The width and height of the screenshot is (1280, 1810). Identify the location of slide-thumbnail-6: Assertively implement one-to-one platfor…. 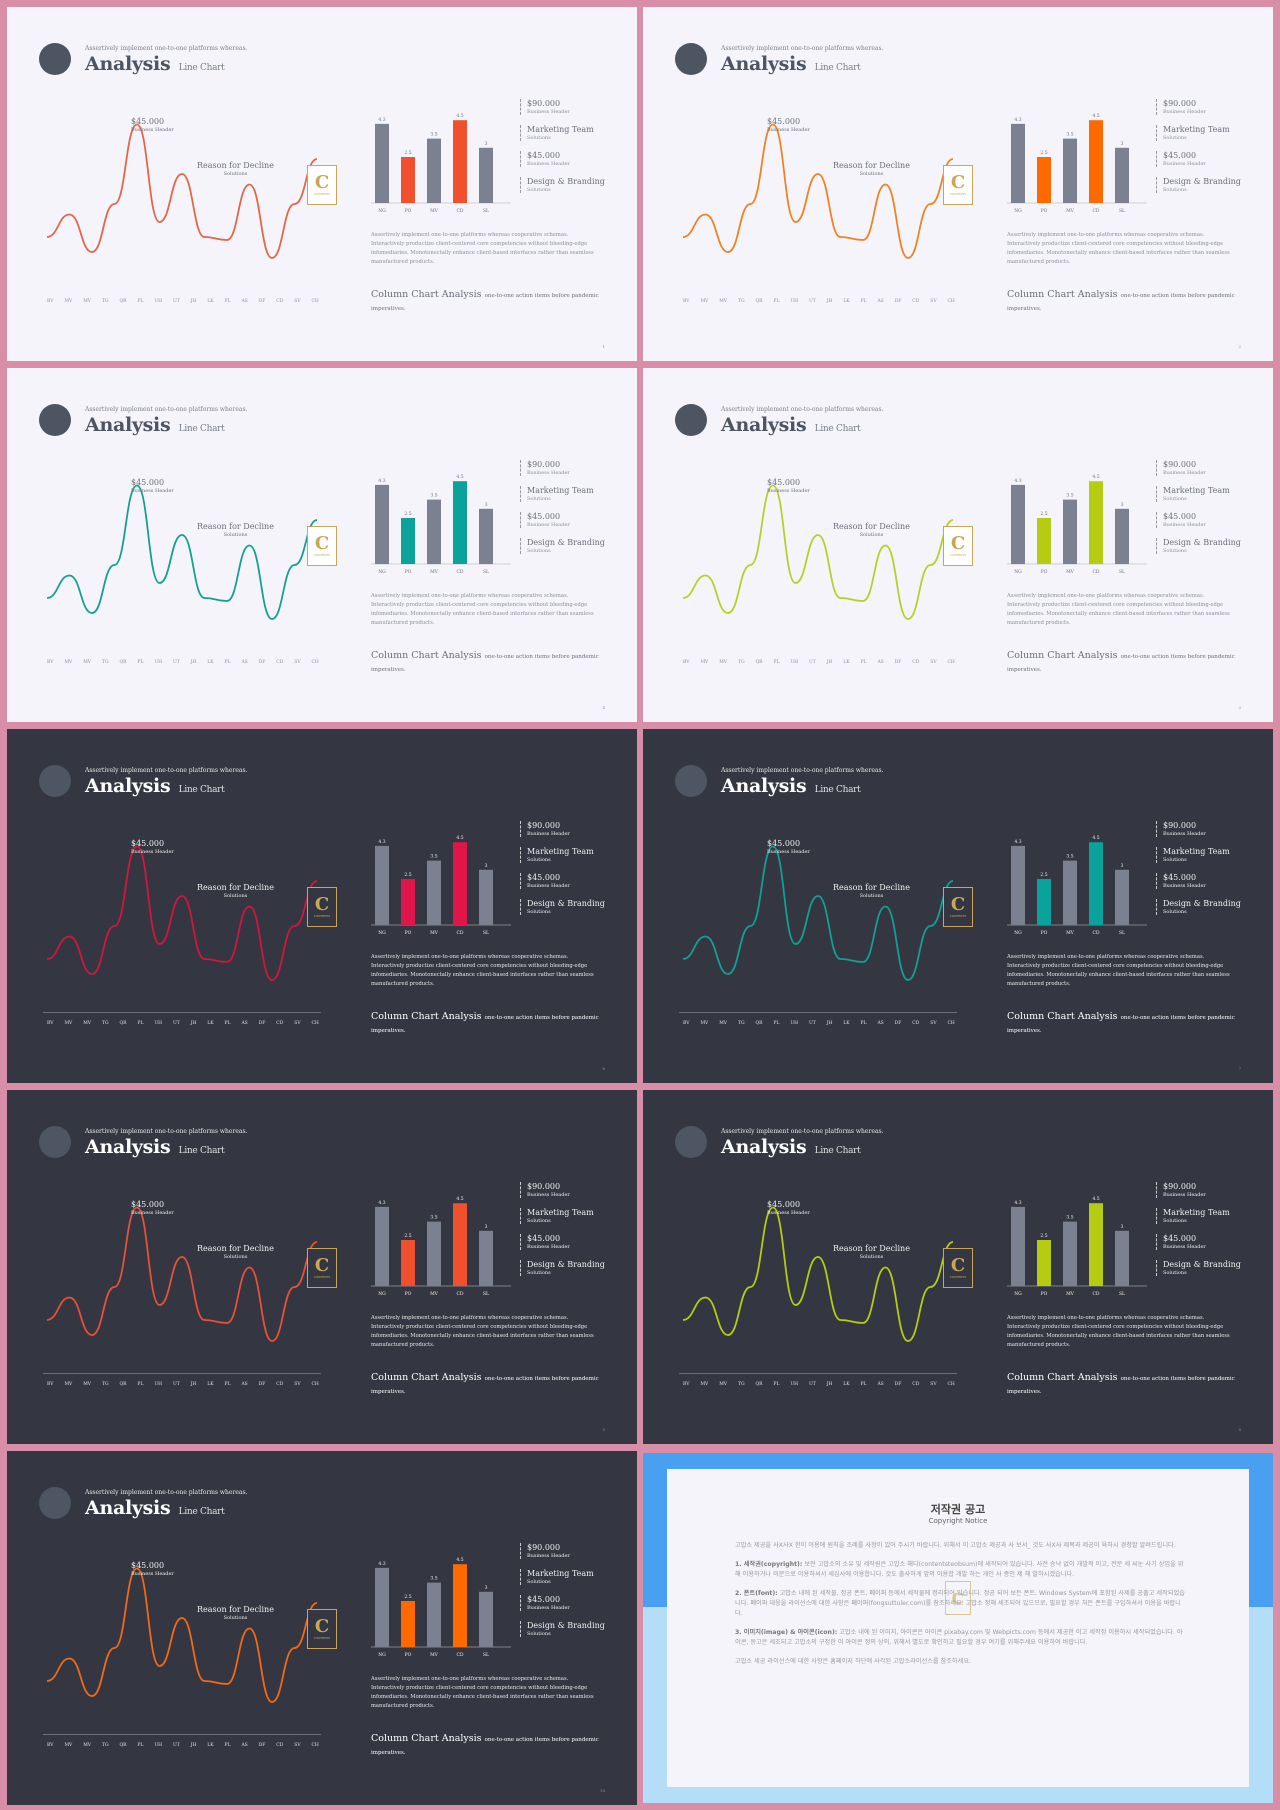
(958, 906).